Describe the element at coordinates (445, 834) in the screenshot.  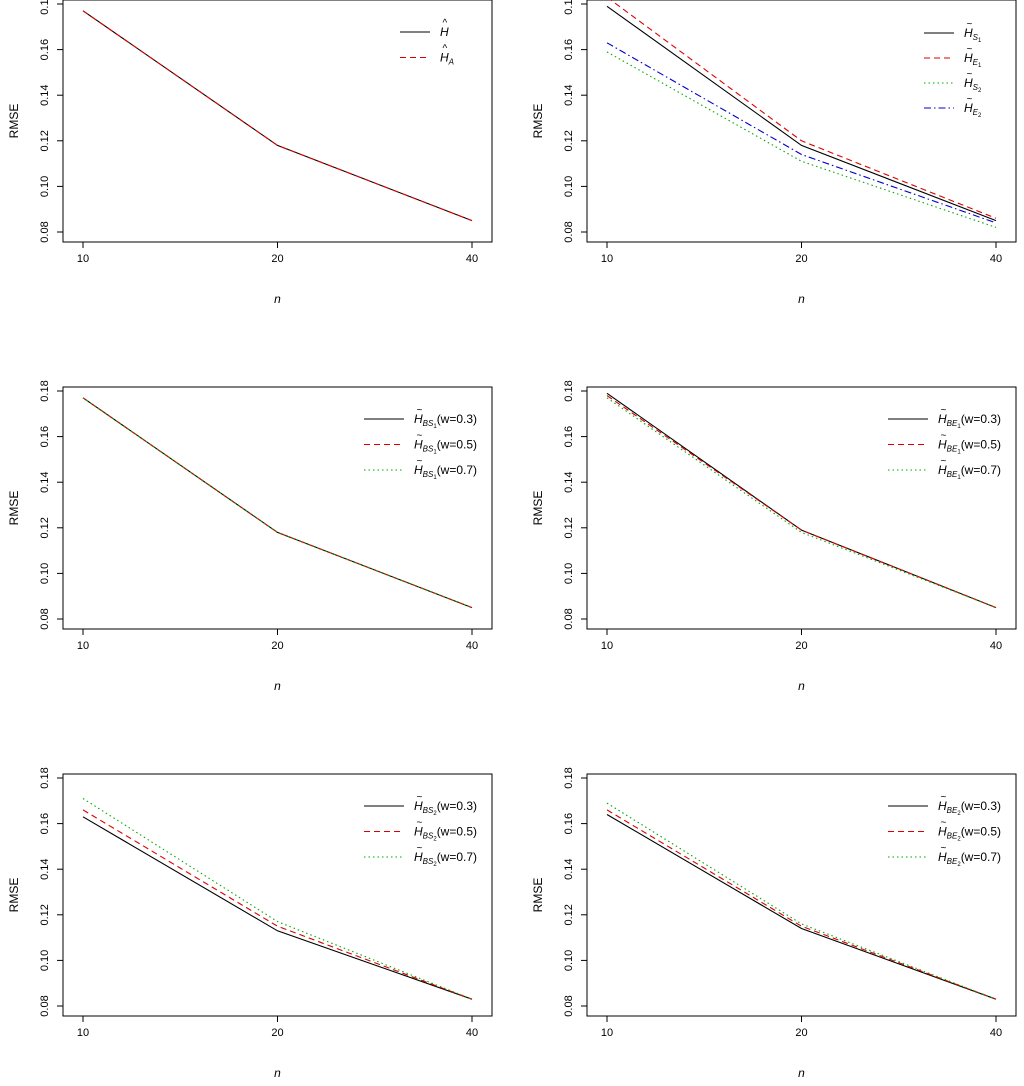
I see `legend-label: HBS2(w=0.5)` at that location.